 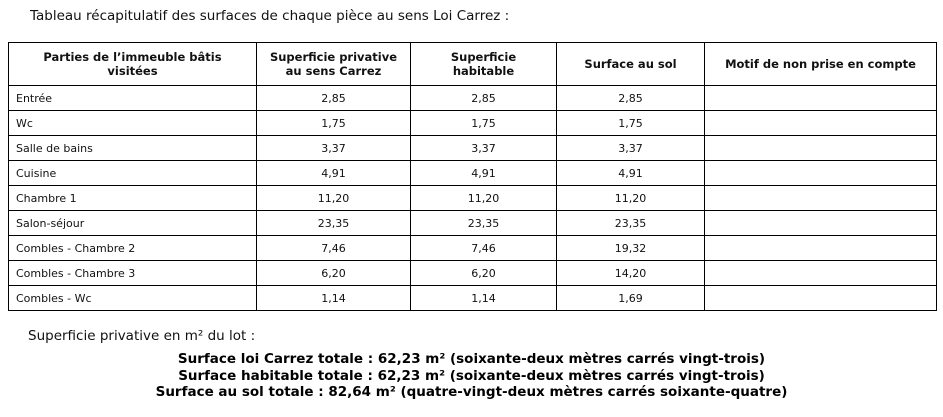 I want to click on cell-room-name: Wc, so click(x=132, y=123).